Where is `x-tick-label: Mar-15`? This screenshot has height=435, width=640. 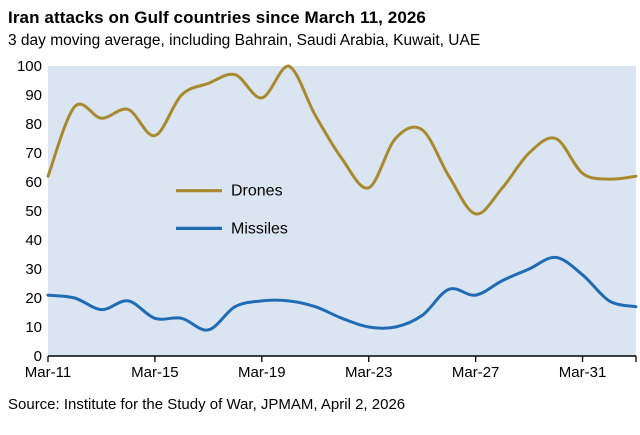 x-tick-label: Mar-15 is located at coordinates (155, 372).